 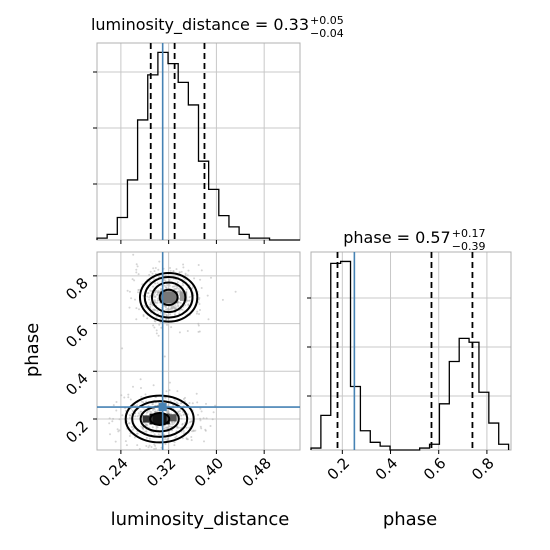 What do you see at coordinates (379, 237) in the screenshot?
I see `phase-title-prefix: phase =` at bounding box center [379, 237].